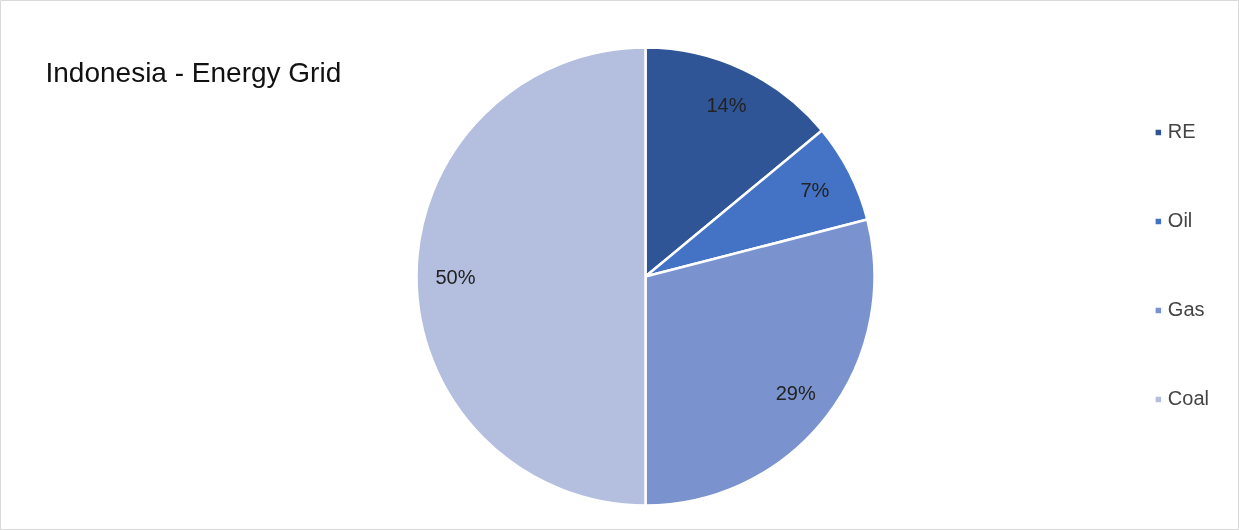 The height and width of the screenshot is (530, 1239). What do you see at coordinates (795, 393) in the screenshot?
I see `data-label: 29%` at bounding box center [795, 393].